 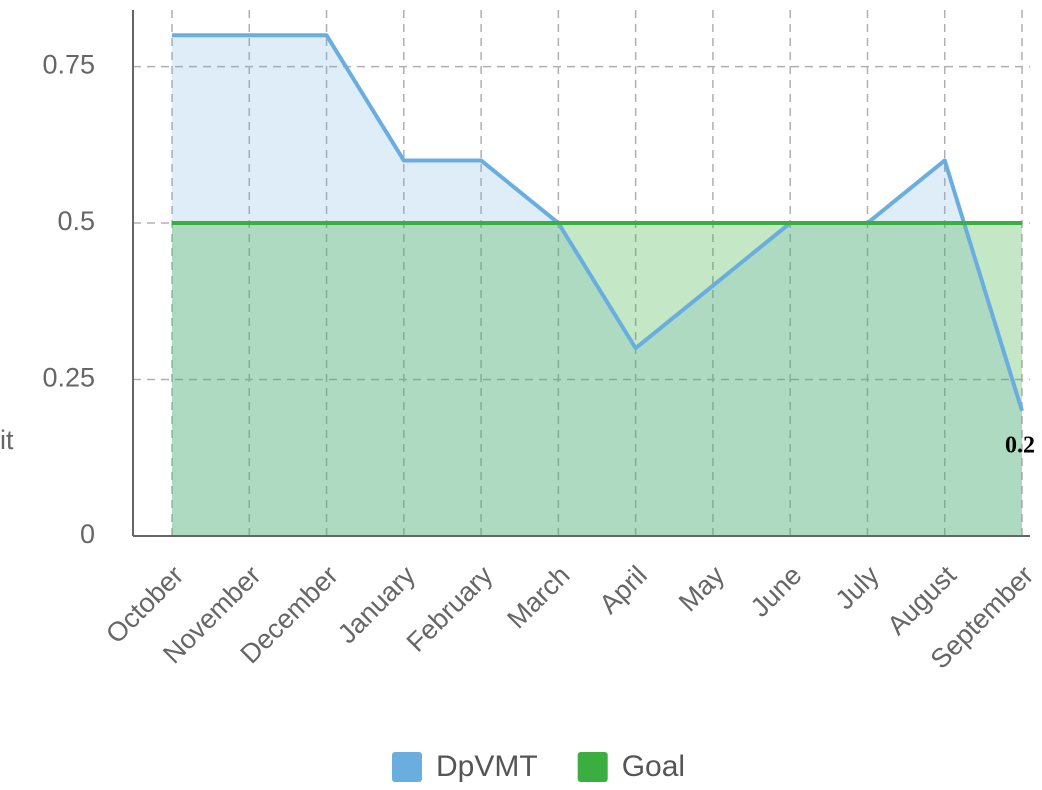 I want to click on x-tick-label: May, so click(x=702, y=589).